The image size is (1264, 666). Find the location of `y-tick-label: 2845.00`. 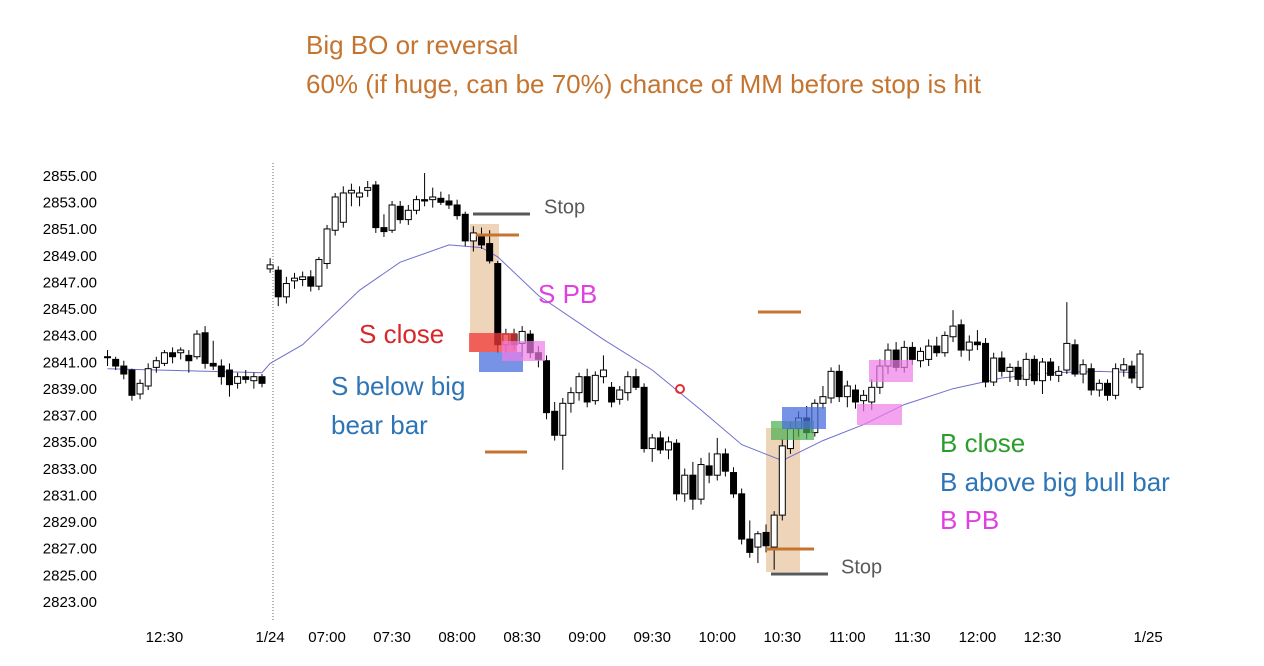

y-tick-label: 2845.00 is located at coordinates (70, 309).